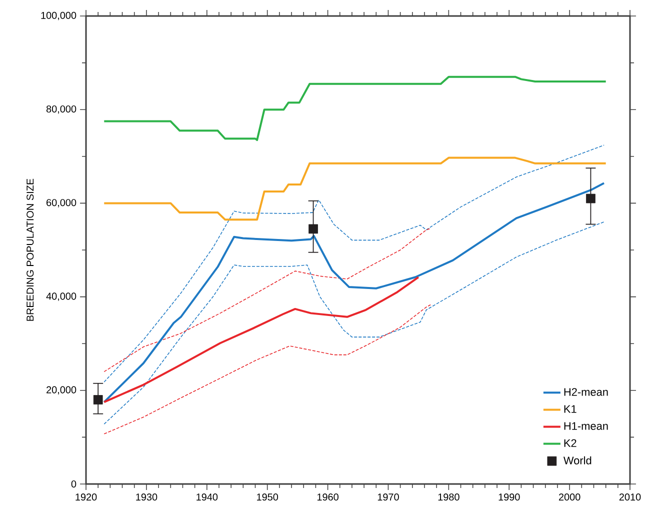  Describe the element at coordinates (630, 497) in the screenshot. I see `x-tick-label: 2010` at that location.